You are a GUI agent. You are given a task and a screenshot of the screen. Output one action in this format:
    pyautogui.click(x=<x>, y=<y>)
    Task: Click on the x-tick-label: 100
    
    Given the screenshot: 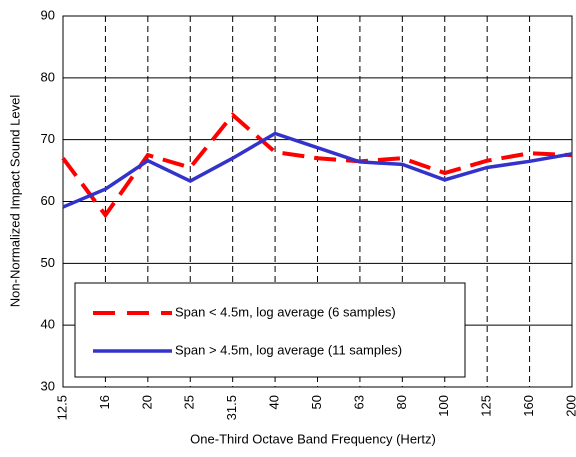 What is the action you would take?
    pyautogui.click(x=443, y=406)
    